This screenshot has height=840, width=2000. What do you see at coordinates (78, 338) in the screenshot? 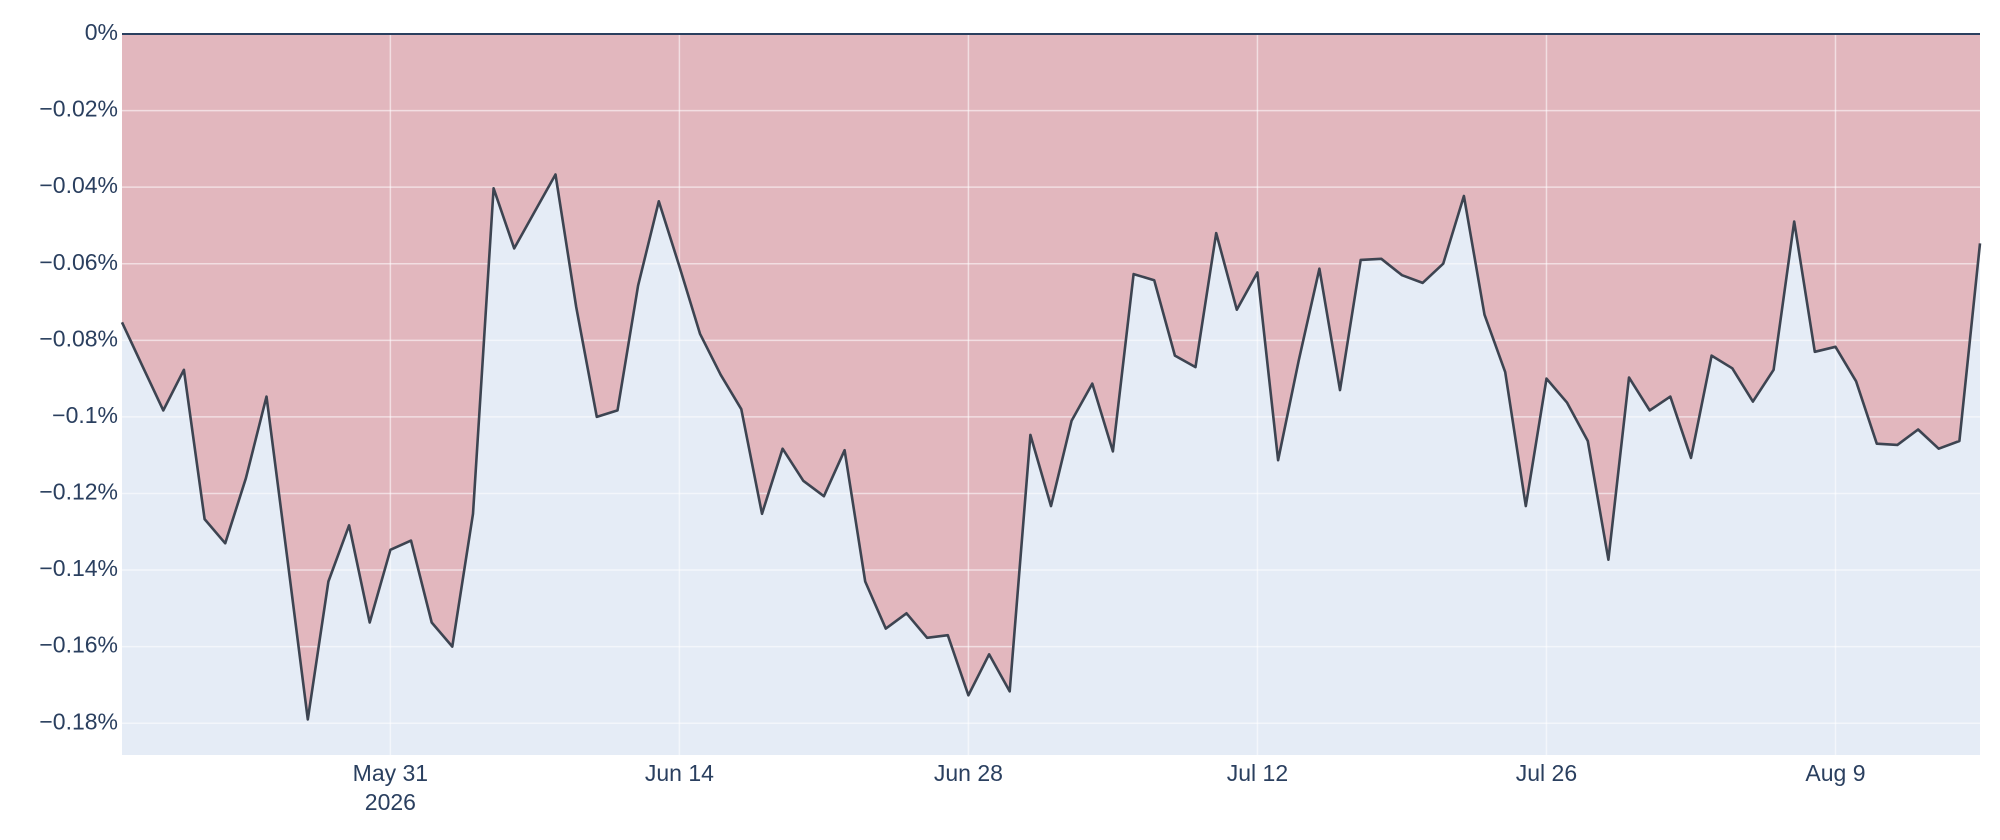
I see `y-tick-label: −0.08%` at bounding box center [78, 338].